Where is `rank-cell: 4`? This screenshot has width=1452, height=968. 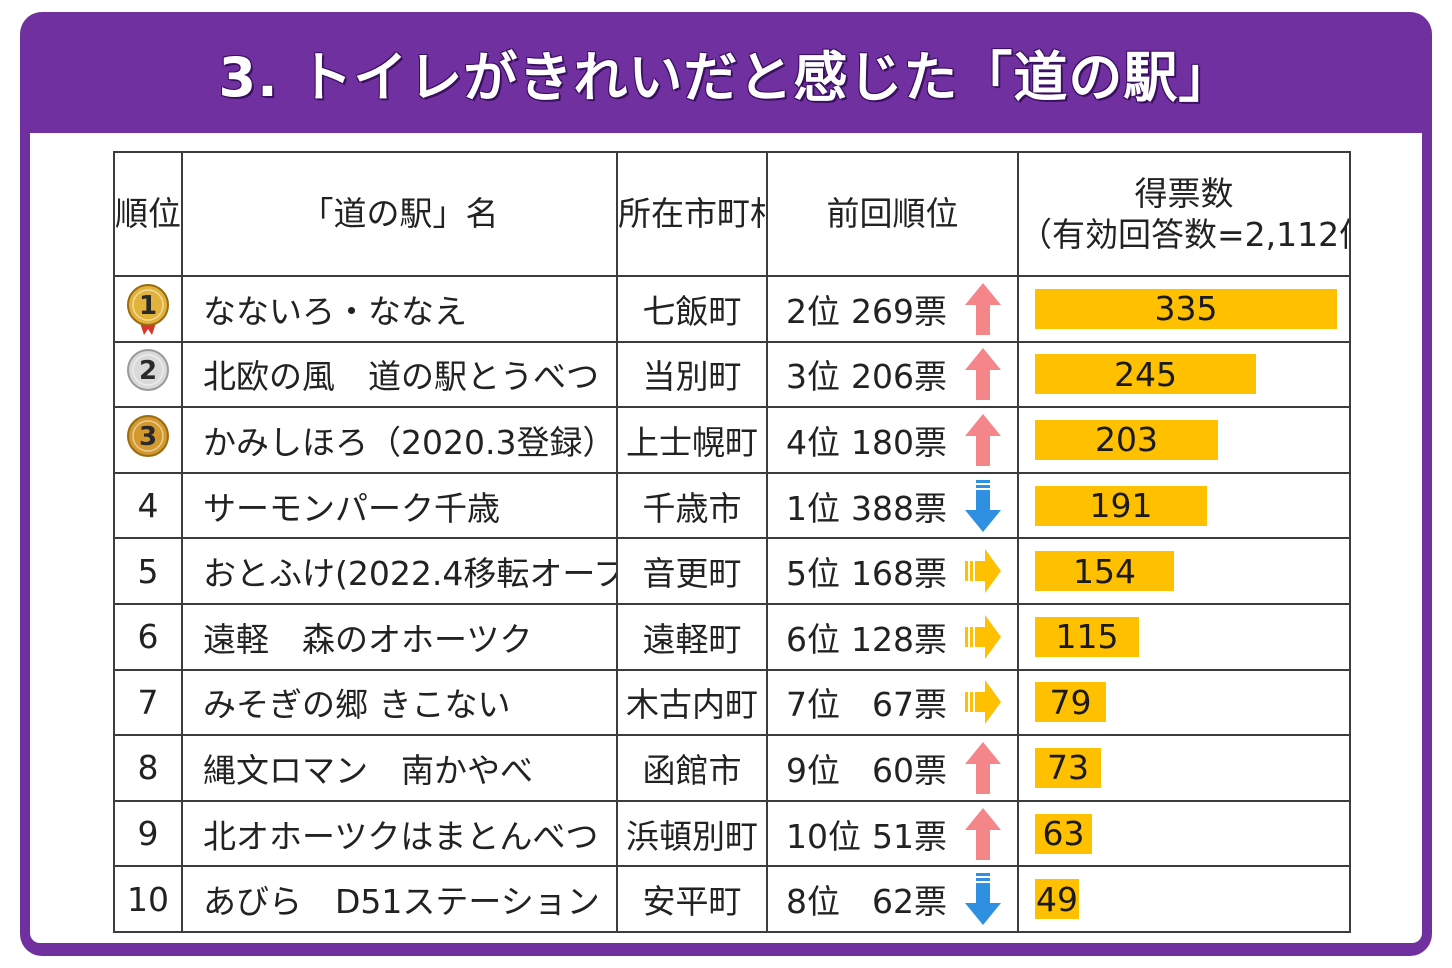
rank-cell: 4 is located at coordinates (148, 505).